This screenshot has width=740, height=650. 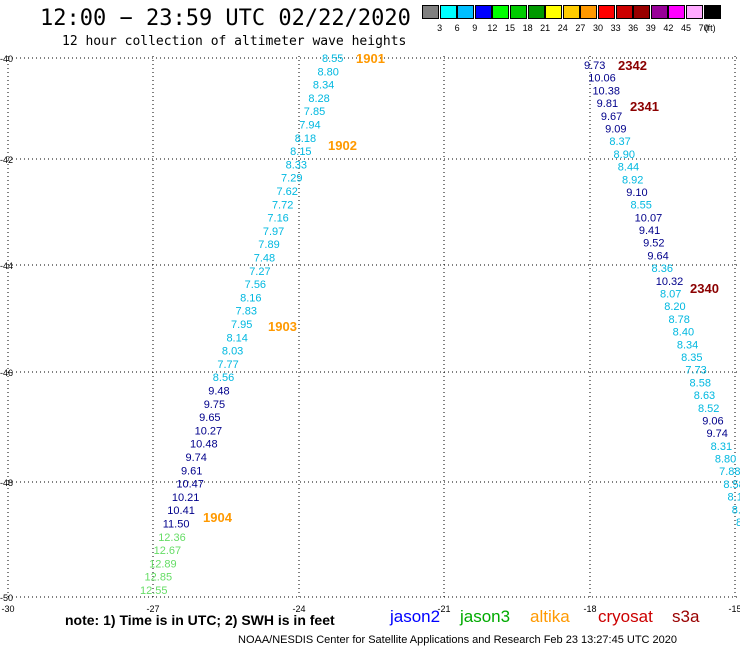 I want to click on wave-height-label: 8.63, so click(x=704, y=396).